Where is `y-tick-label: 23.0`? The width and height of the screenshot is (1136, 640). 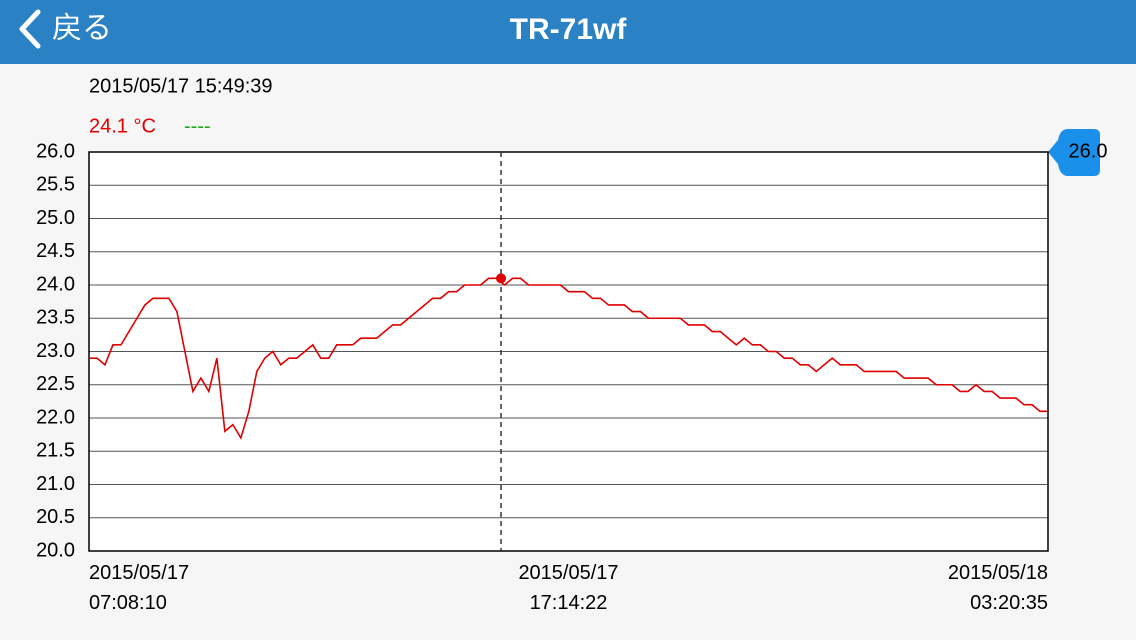 y-tick-label: 23.0 is located at coordinates (55, 351).